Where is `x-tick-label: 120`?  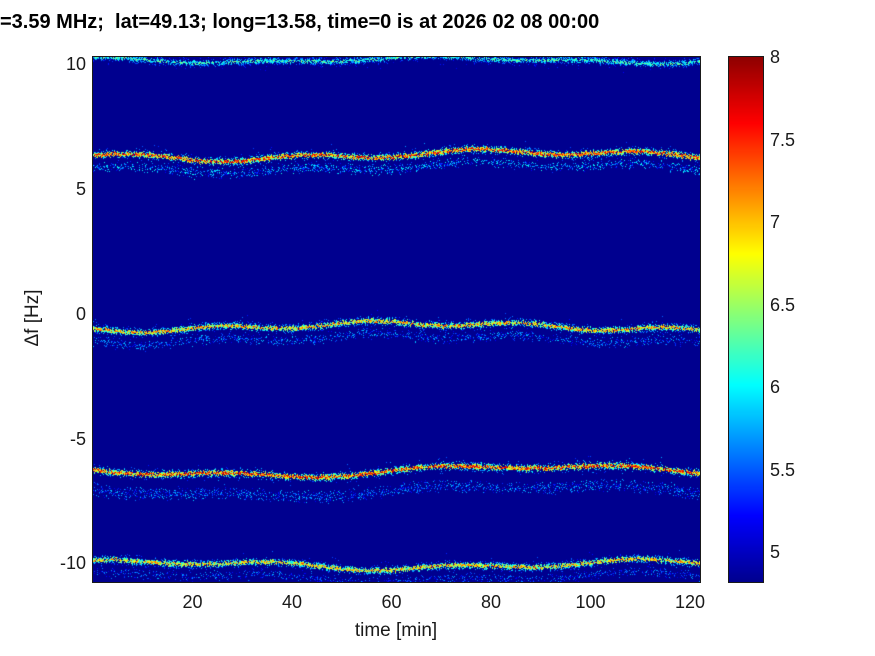
x-tick-label: 120 is located at coordinates (690, 602).